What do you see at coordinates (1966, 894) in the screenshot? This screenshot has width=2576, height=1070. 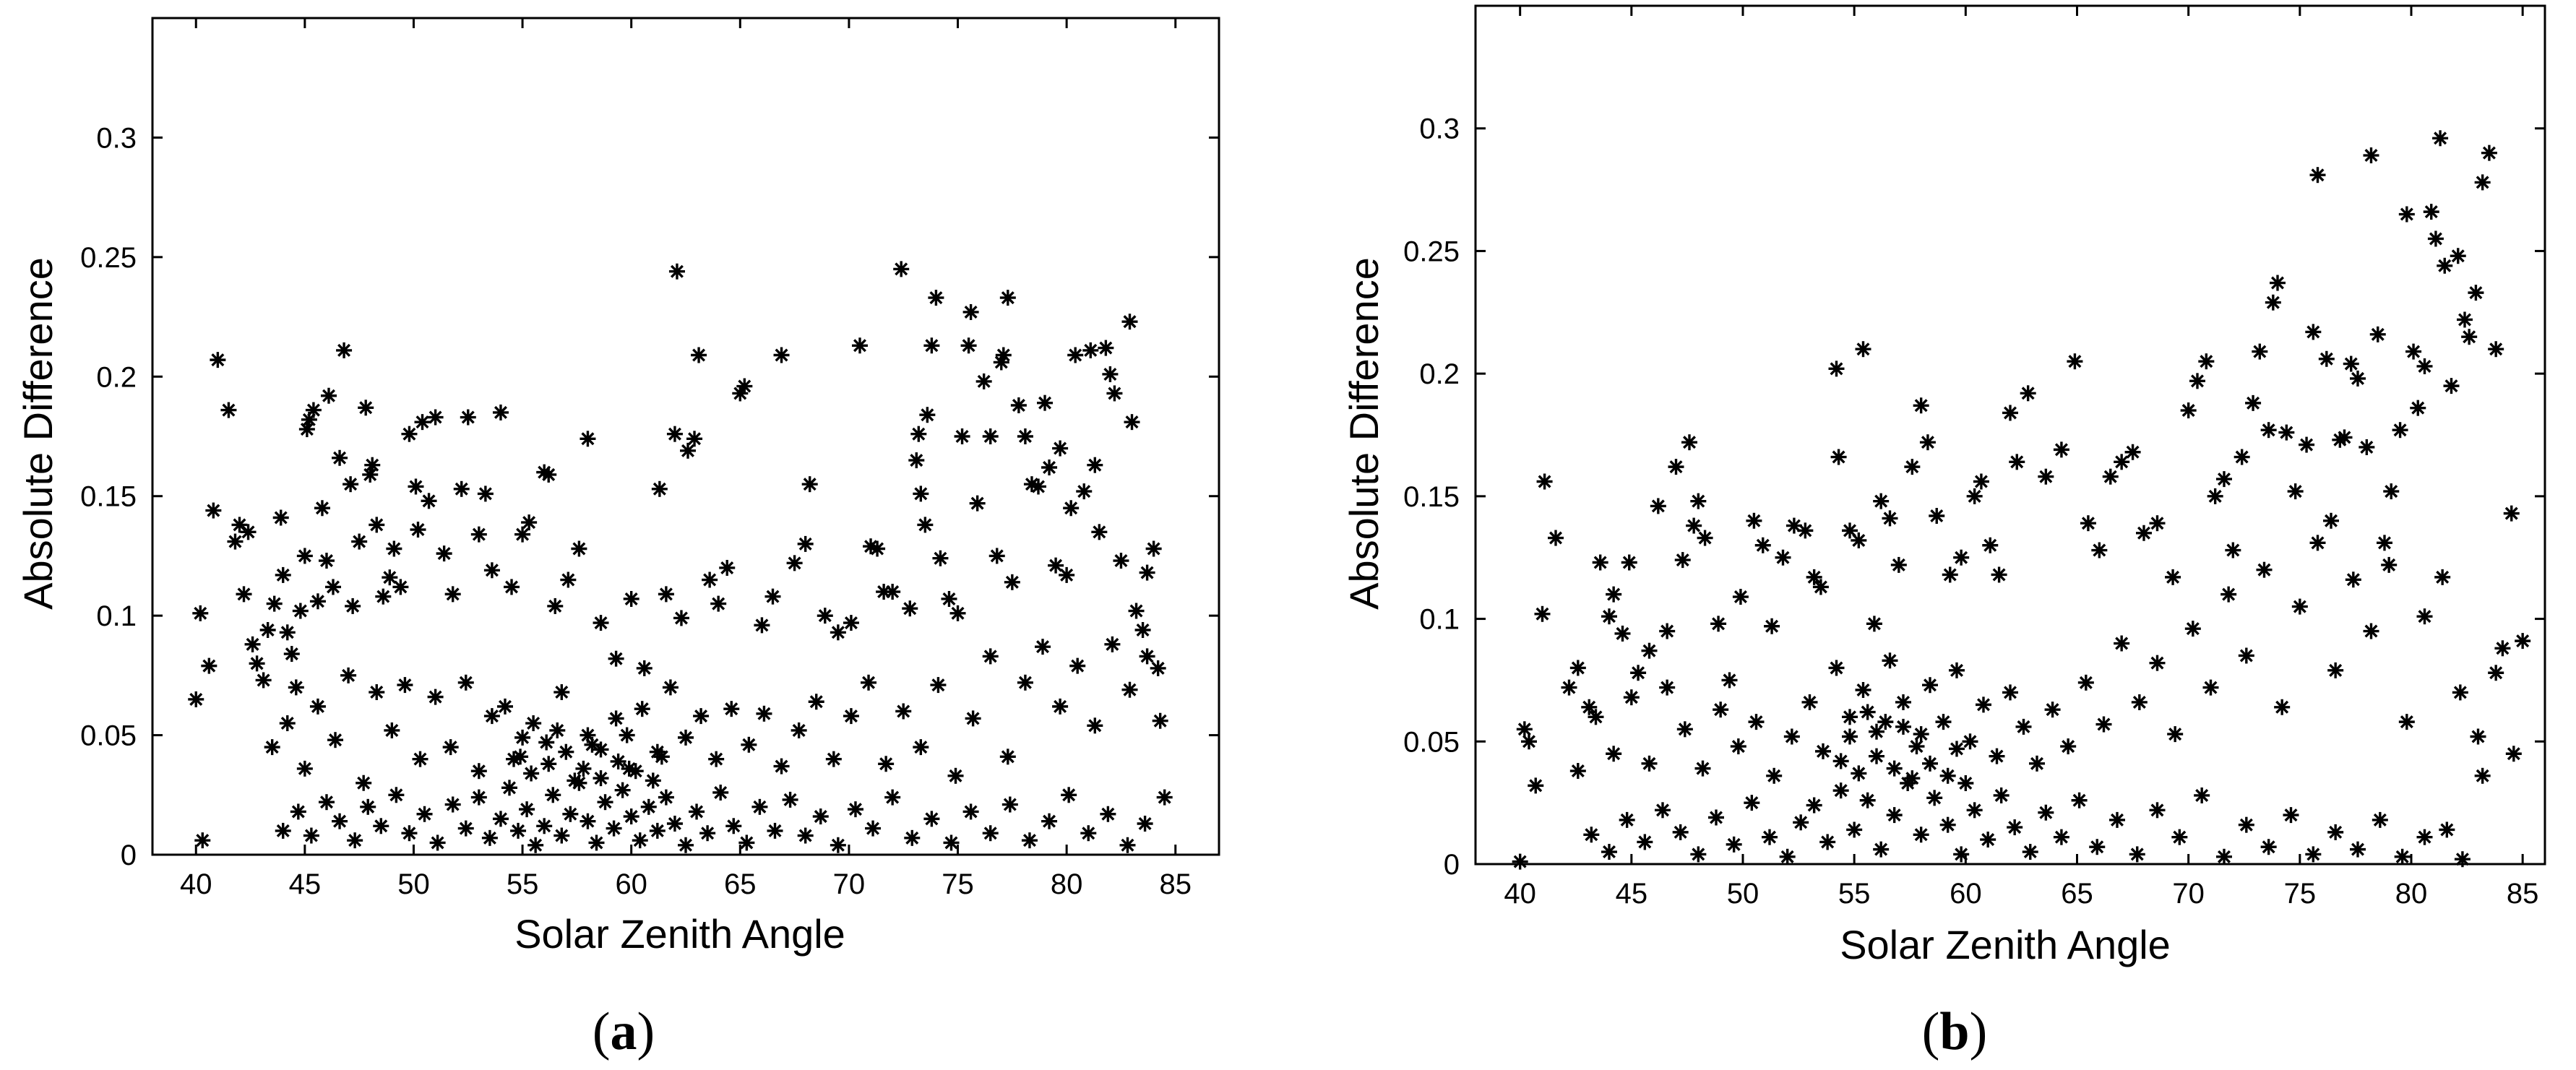 I see `x-tick-label: 60` at bounding box center [1966, 894].